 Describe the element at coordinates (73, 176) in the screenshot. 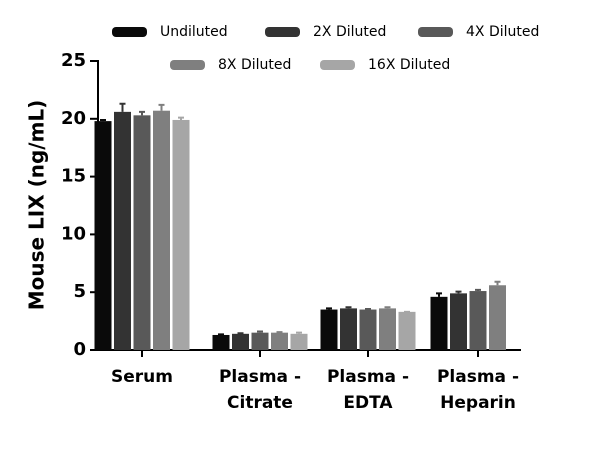

I see `y-tick-label: 15` at that location.